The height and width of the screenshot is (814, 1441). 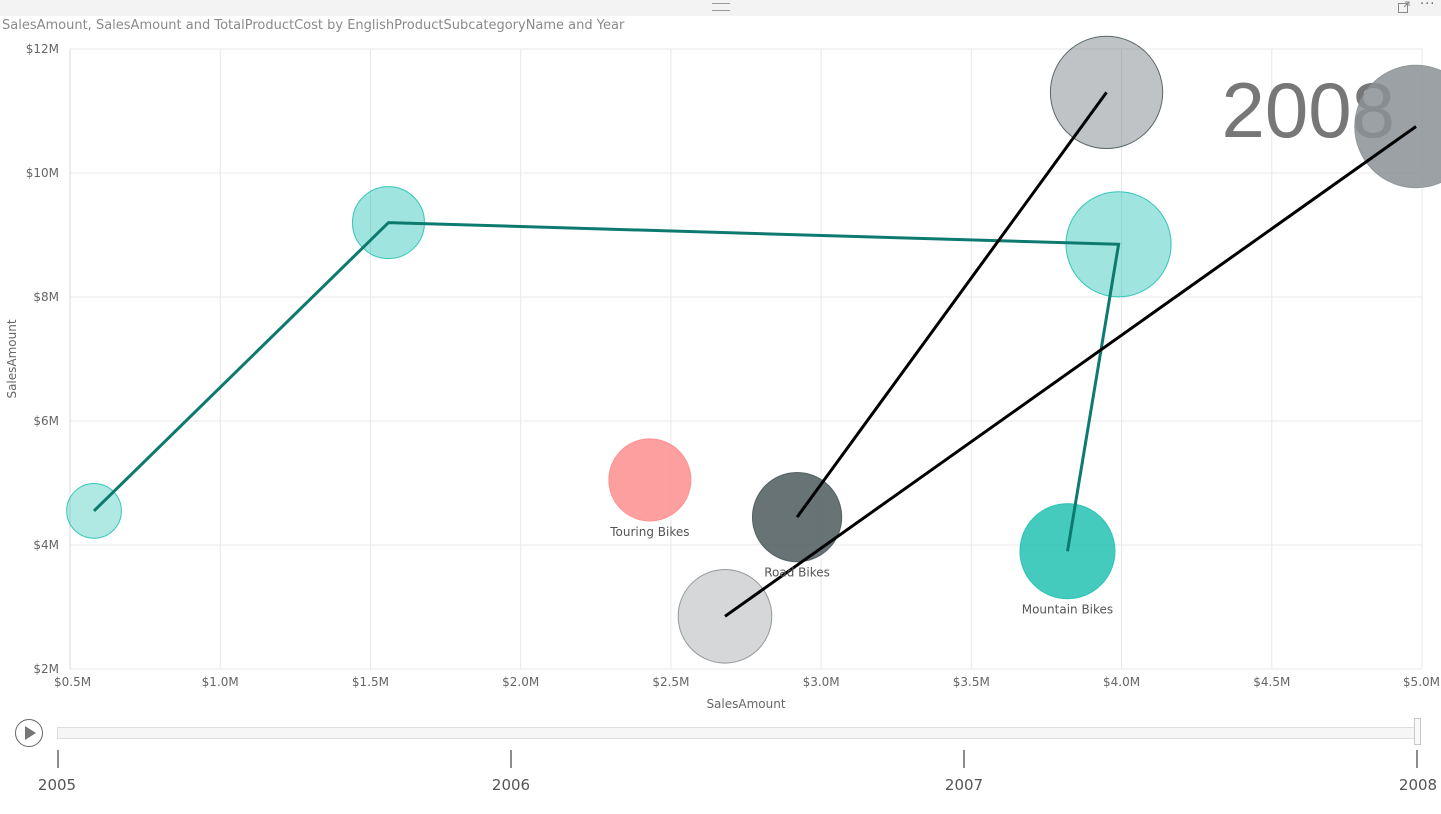 I want to click on bubble-label-road-bikes: Road Bikes, so click(x=797, y=573).